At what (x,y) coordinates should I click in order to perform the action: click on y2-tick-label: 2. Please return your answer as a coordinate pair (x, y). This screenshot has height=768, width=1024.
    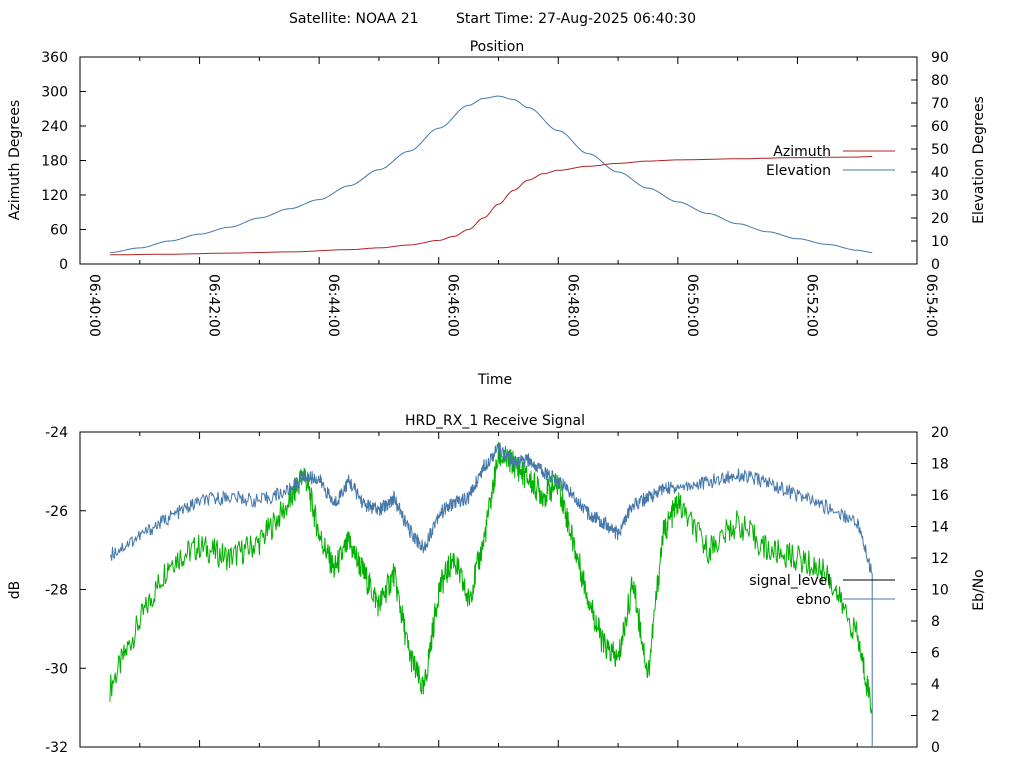
    Looking at the image, I should click on (935, 717).